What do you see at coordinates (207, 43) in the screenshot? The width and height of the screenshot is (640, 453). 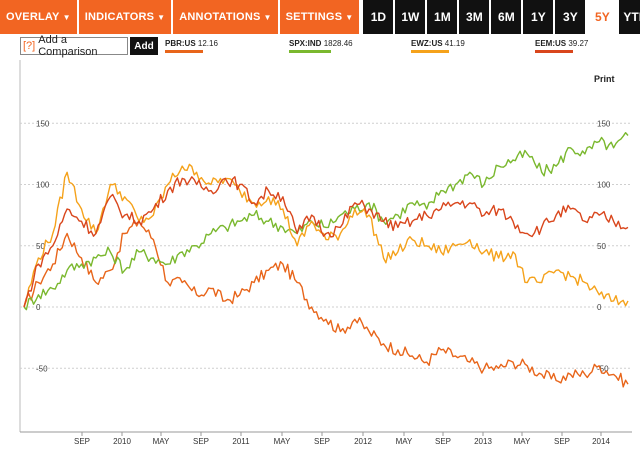 I see `legend-series-value: 12.16` at bounding box center [207, 43].